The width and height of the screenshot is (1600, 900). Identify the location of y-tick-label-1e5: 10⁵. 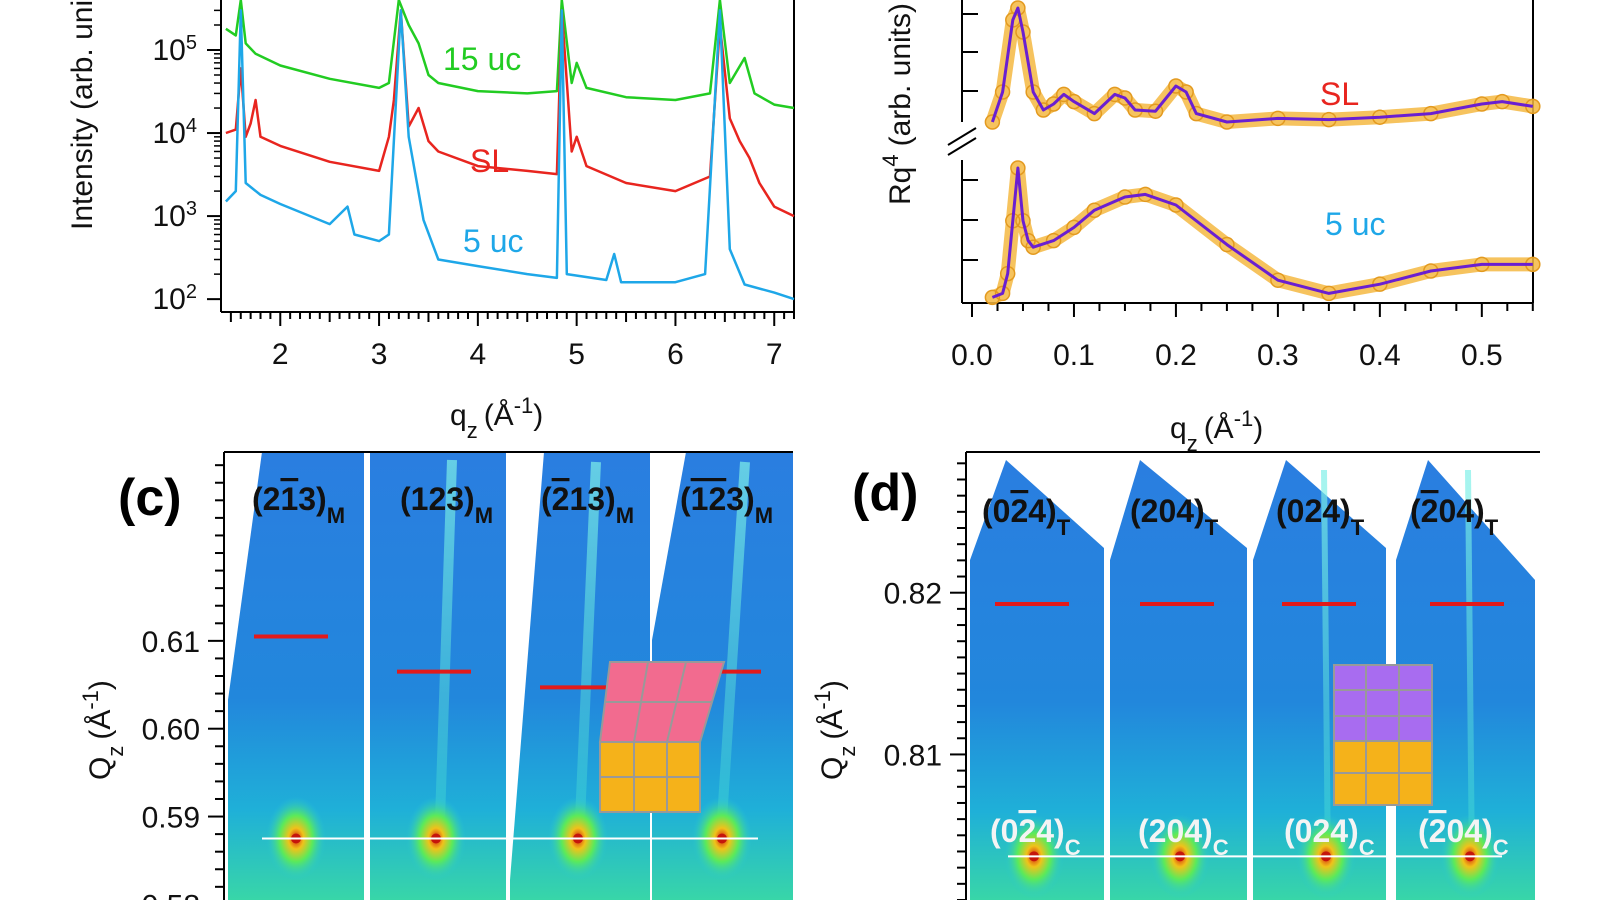
(175, 49).